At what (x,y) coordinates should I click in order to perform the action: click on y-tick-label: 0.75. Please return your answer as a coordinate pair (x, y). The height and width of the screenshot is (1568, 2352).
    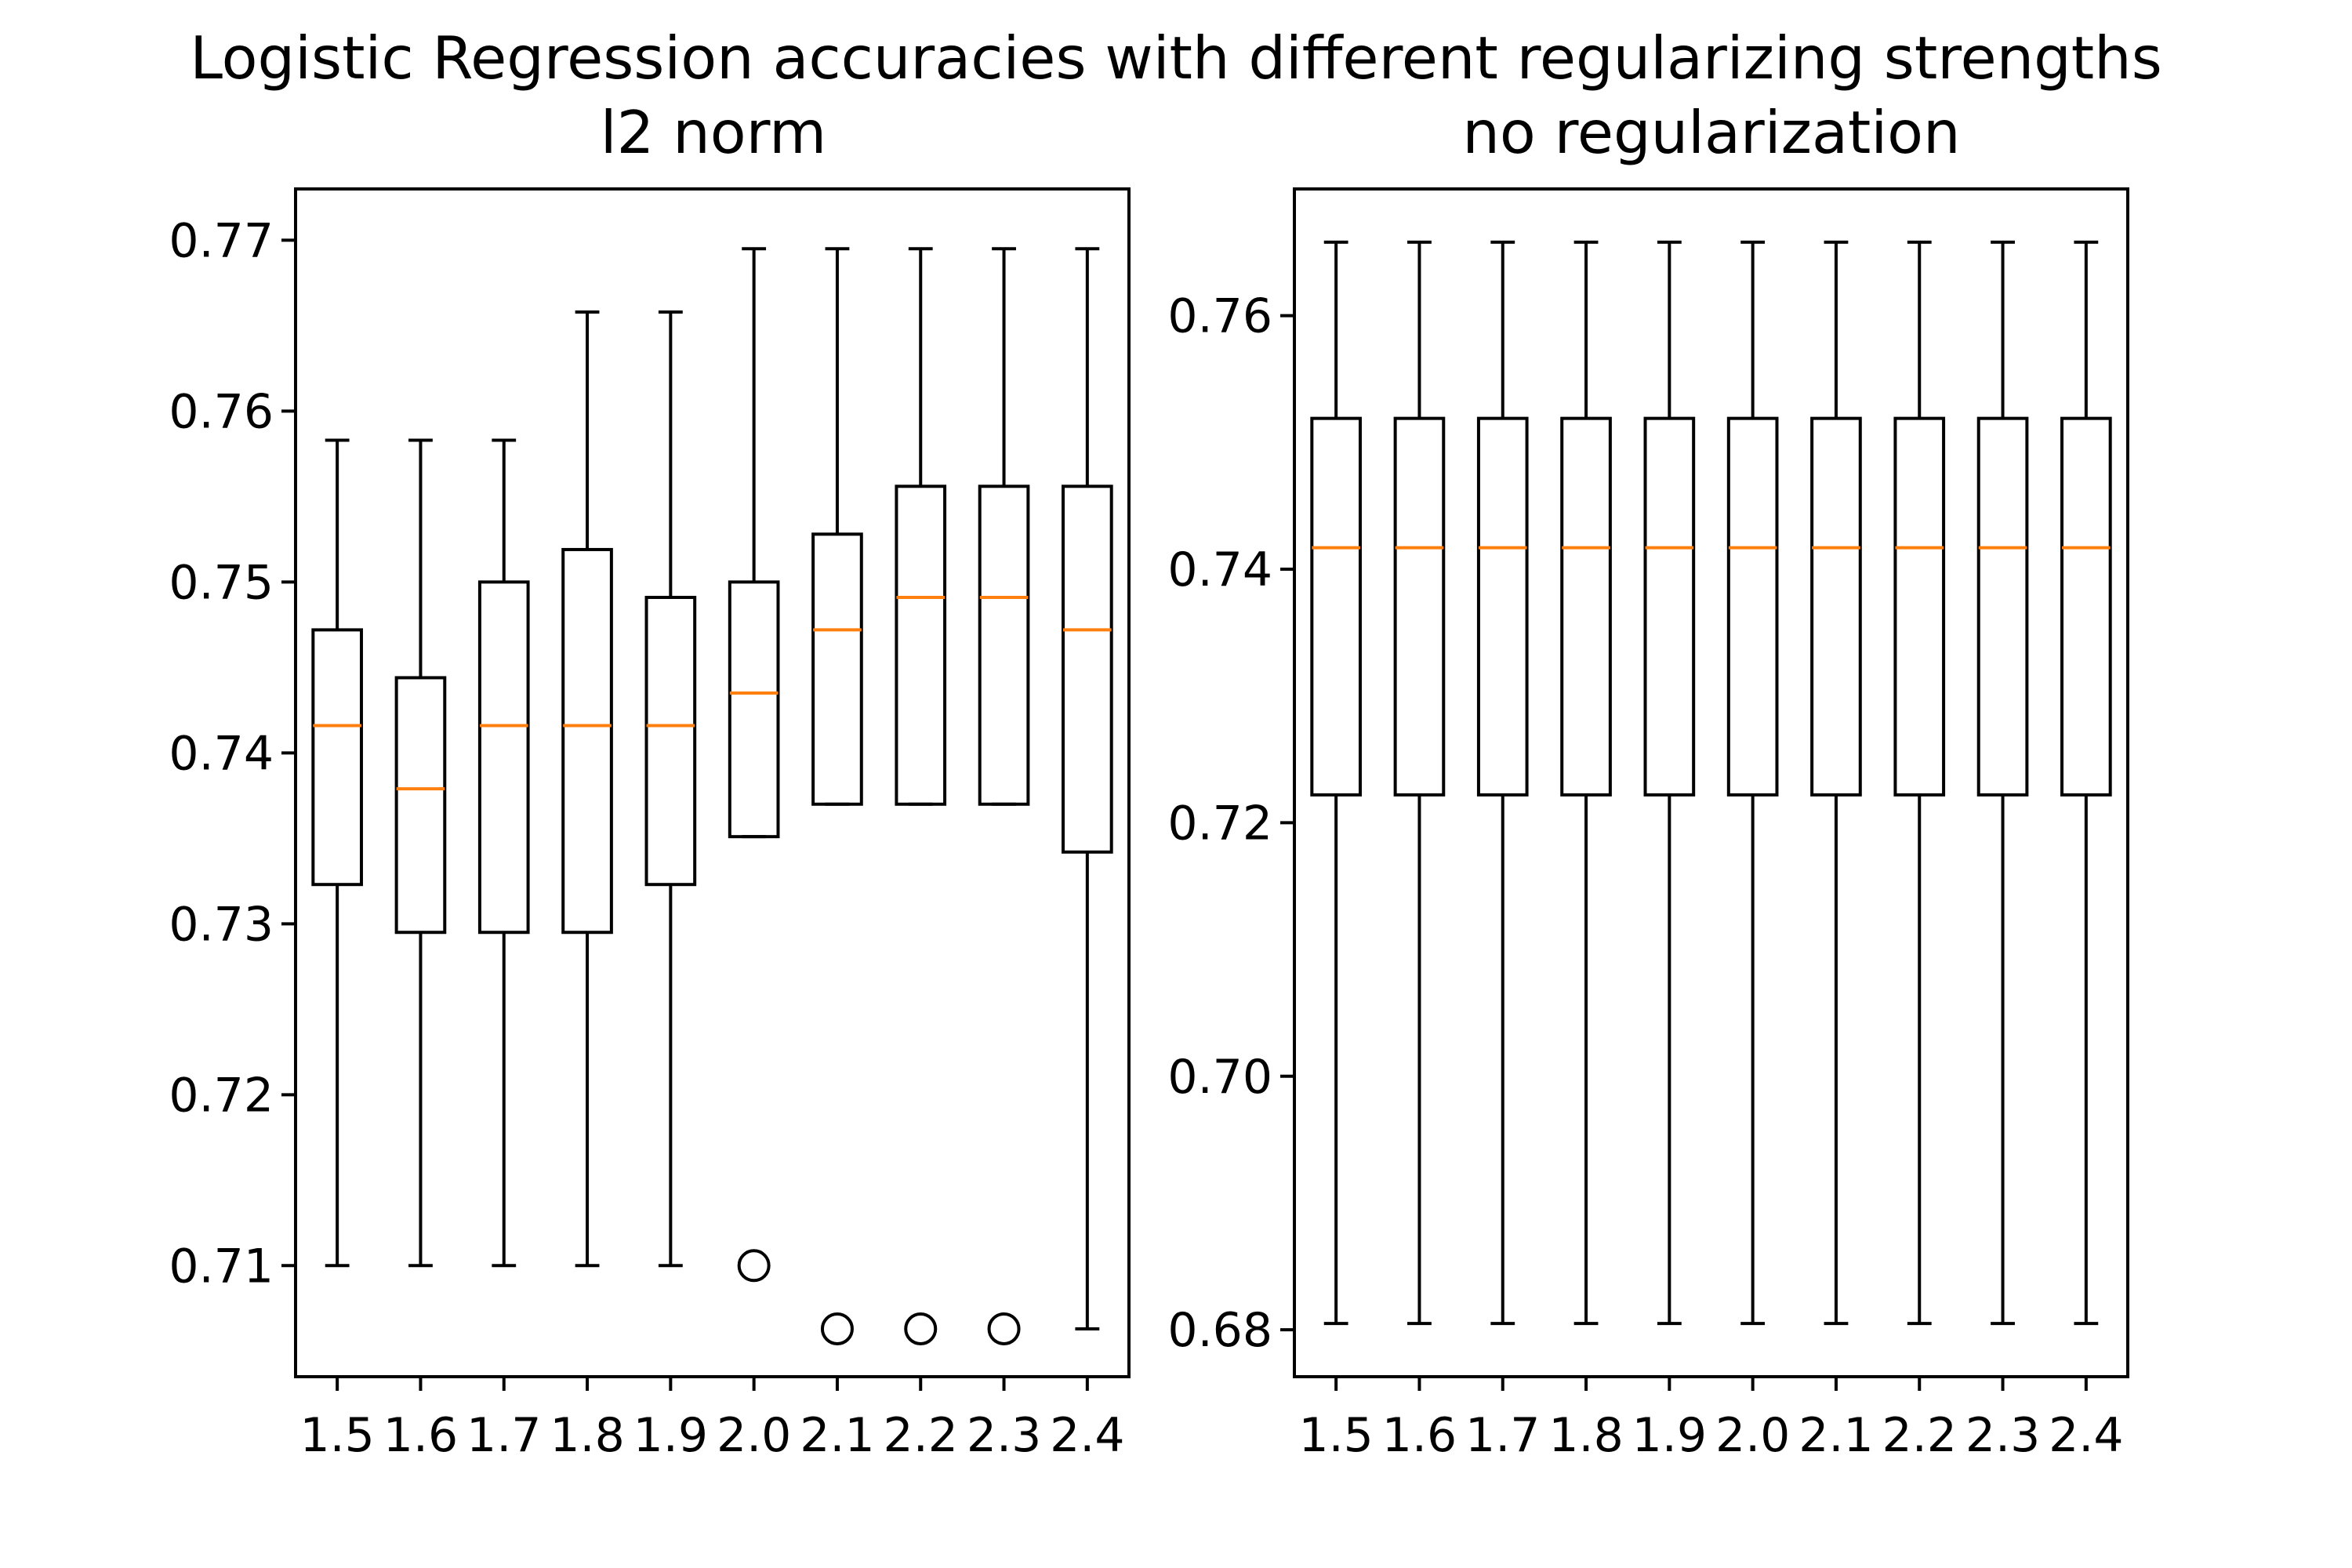
    Looking at the image, I should click on (221, 582).